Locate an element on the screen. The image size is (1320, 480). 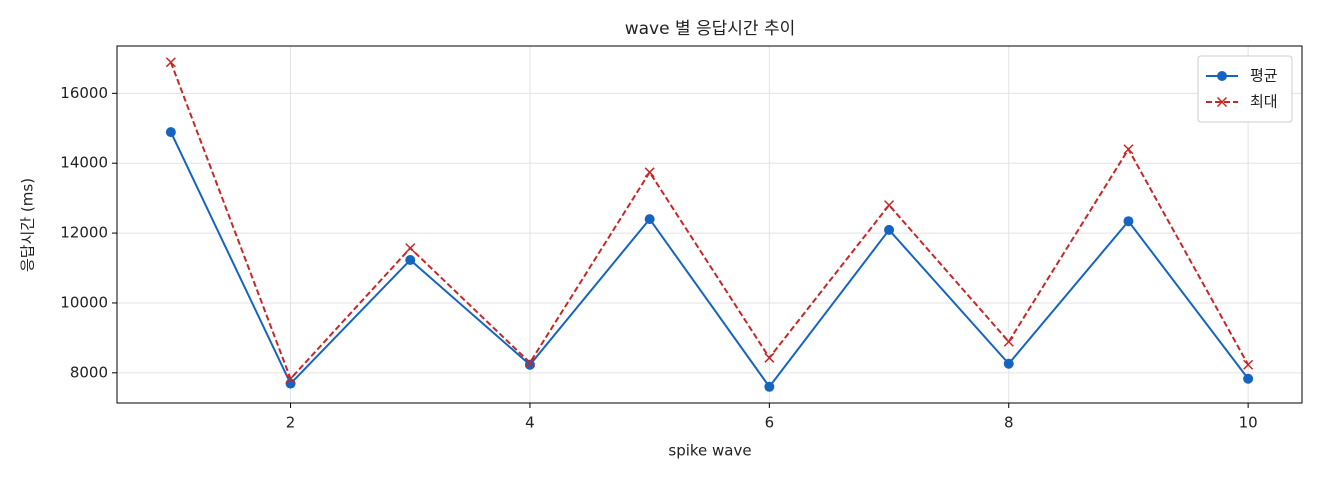
x-tick-label: 6 is located at coordinates (770, 423).